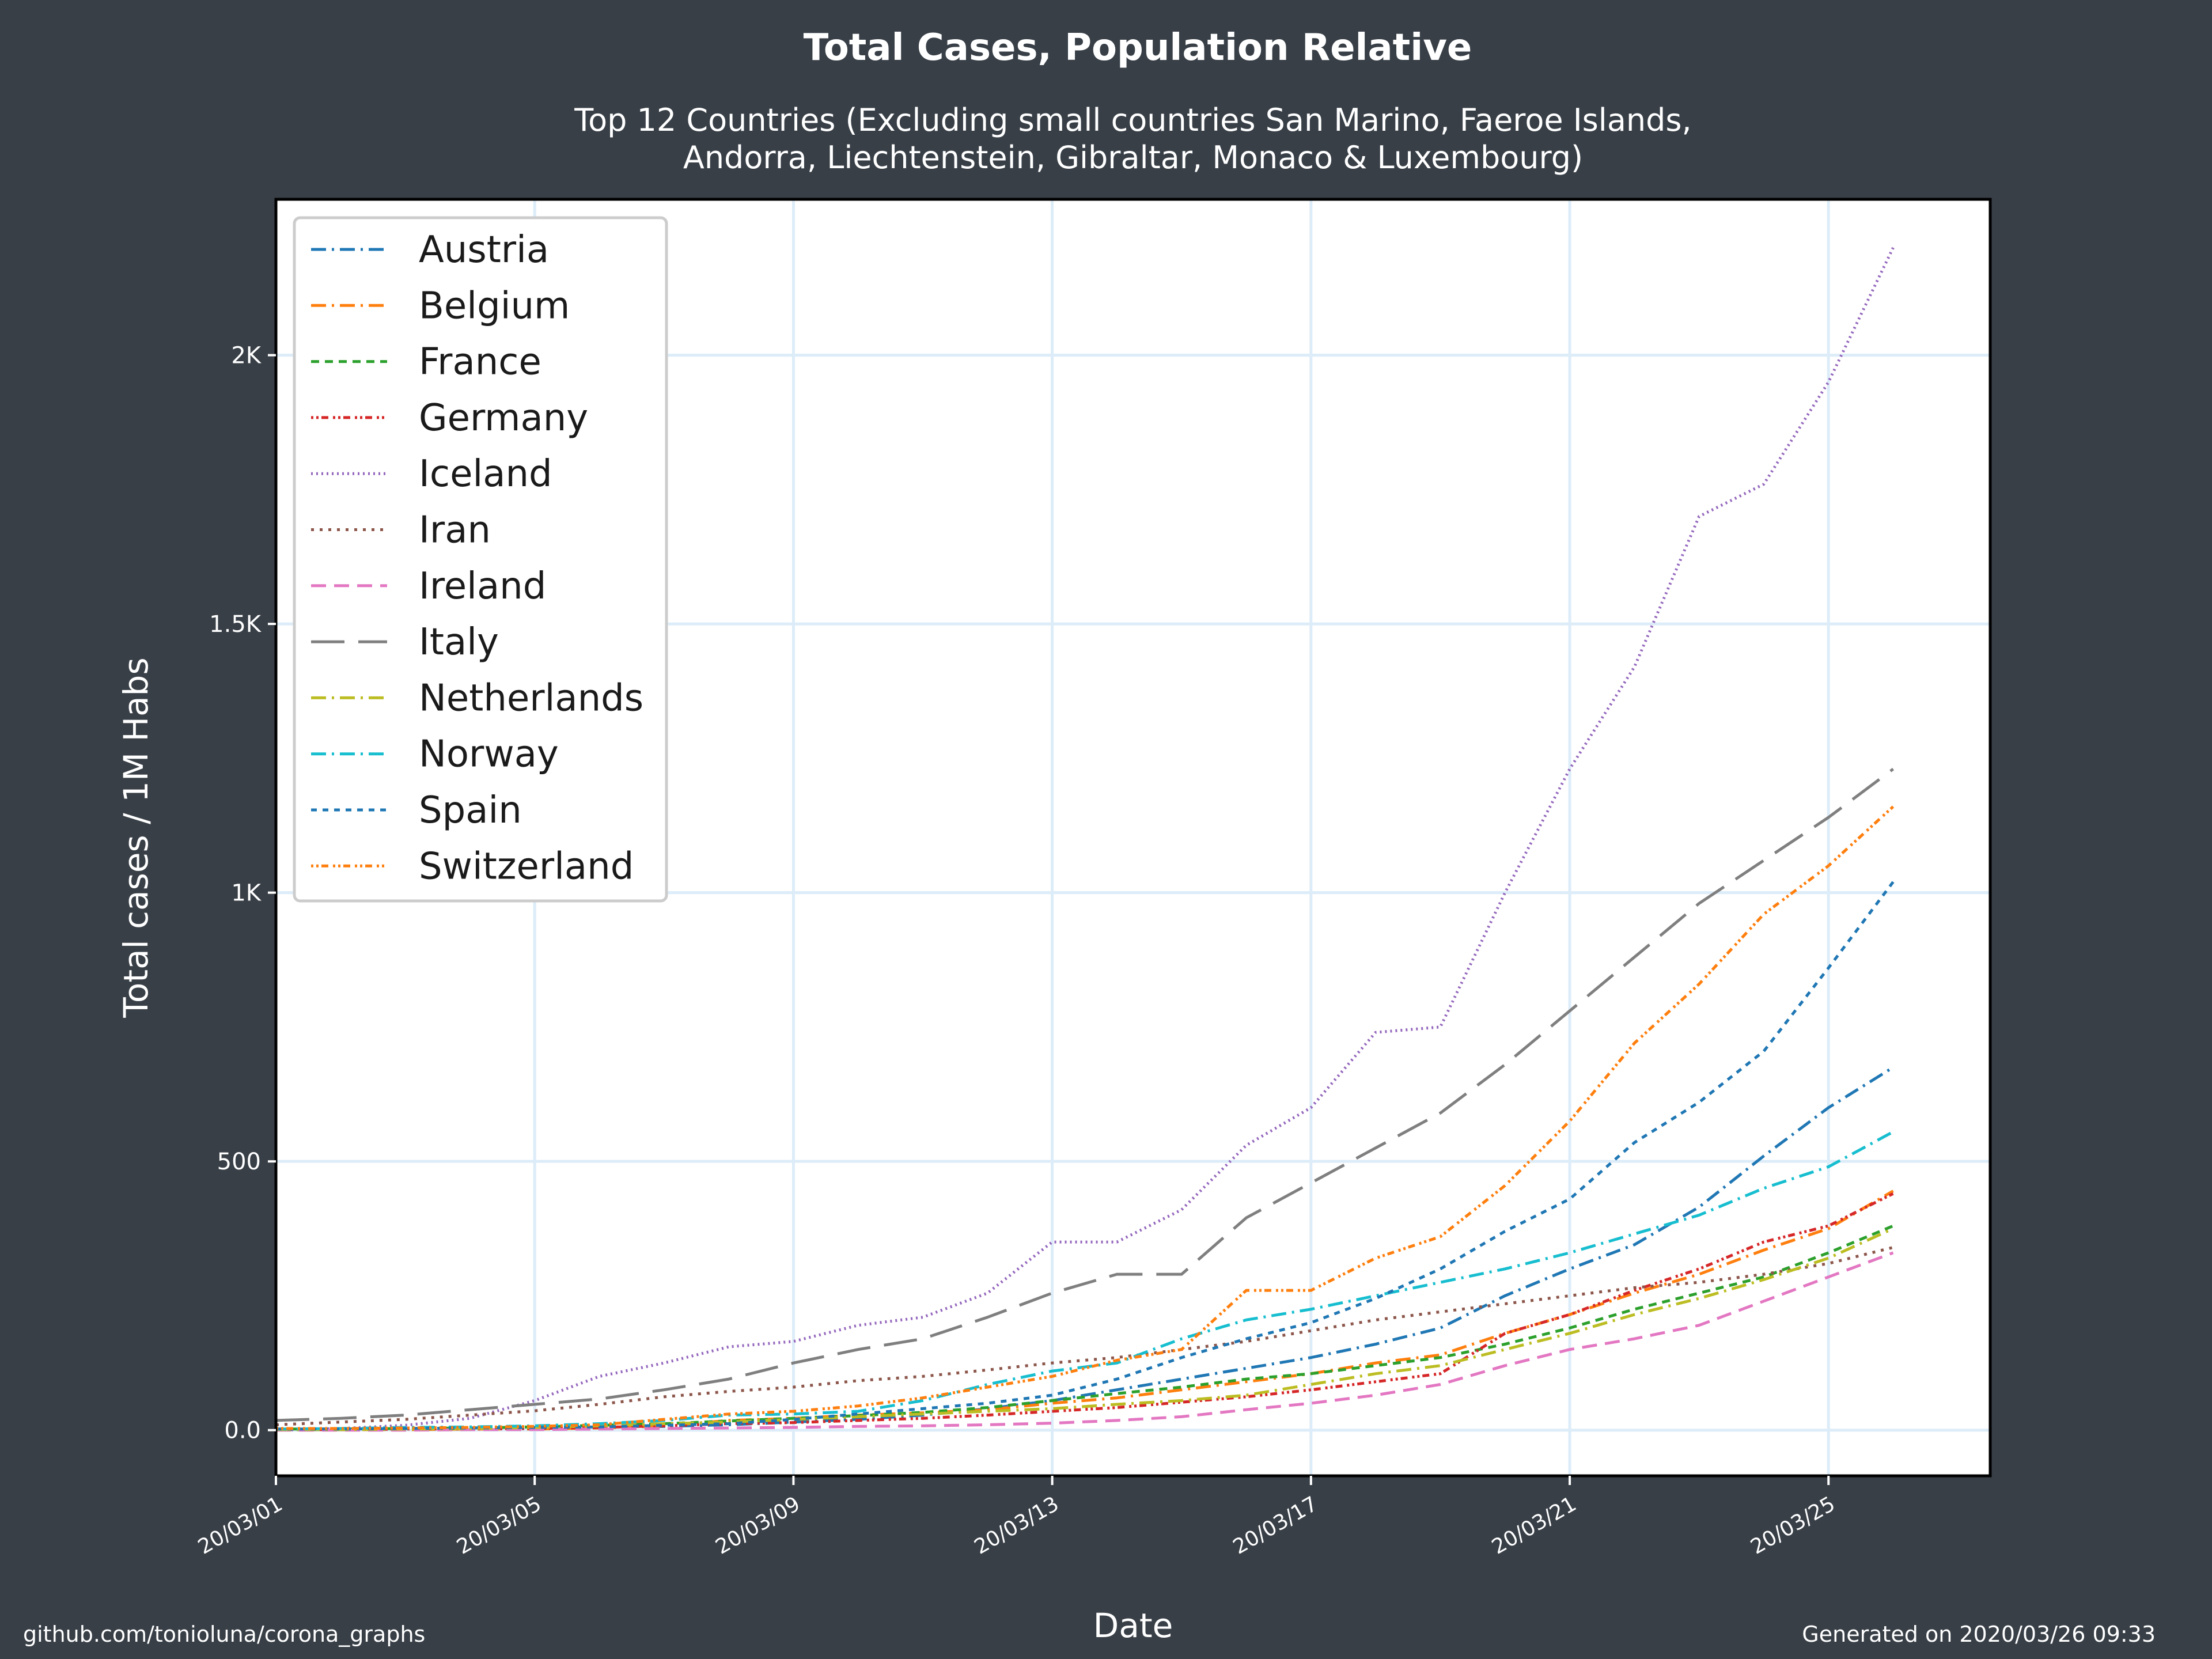 The image size is (2212, 1659). Describe the element at coordinates (1084, 1336) in the screenshot. I see `series-line-iran` at that location.